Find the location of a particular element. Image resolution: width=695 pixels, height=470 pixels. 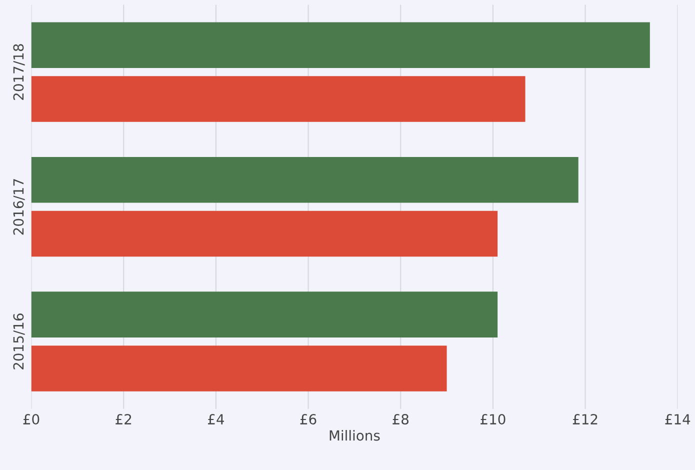

x-tick-label: £14 is located at coordinates (677, 419).